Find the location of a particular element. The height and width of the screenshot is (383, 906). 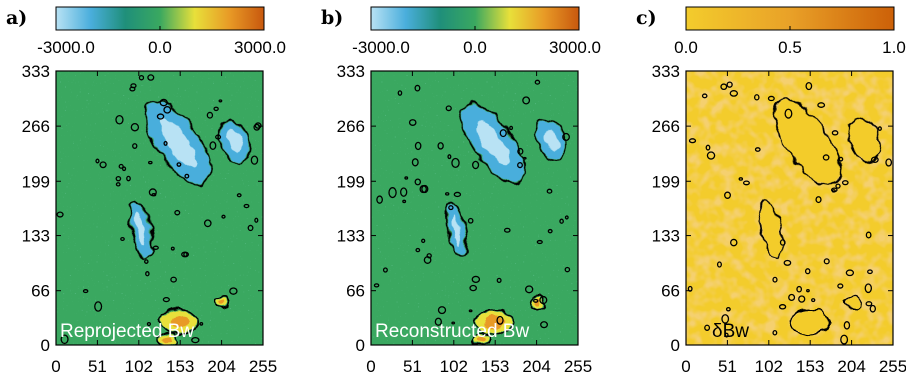

x-tick-label: 255 is located at coordinates (892, 366).